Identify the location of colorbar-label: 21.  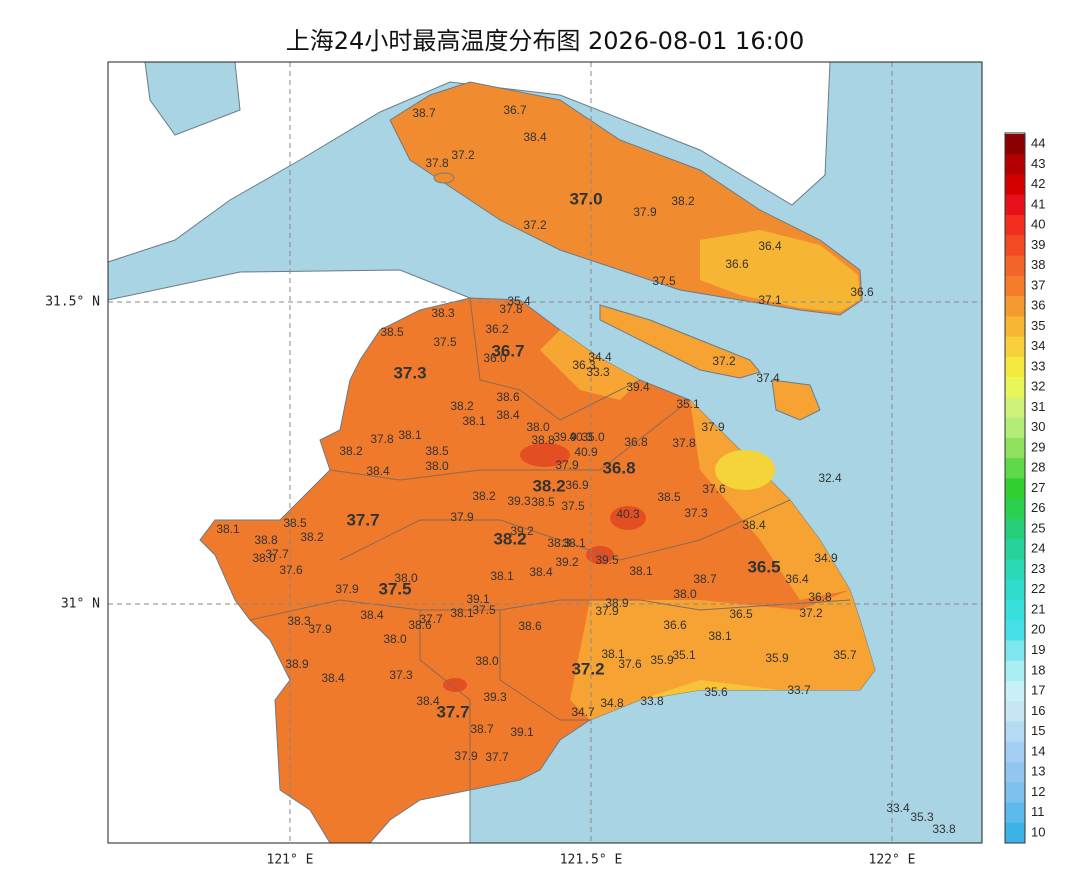
(1038, 608).